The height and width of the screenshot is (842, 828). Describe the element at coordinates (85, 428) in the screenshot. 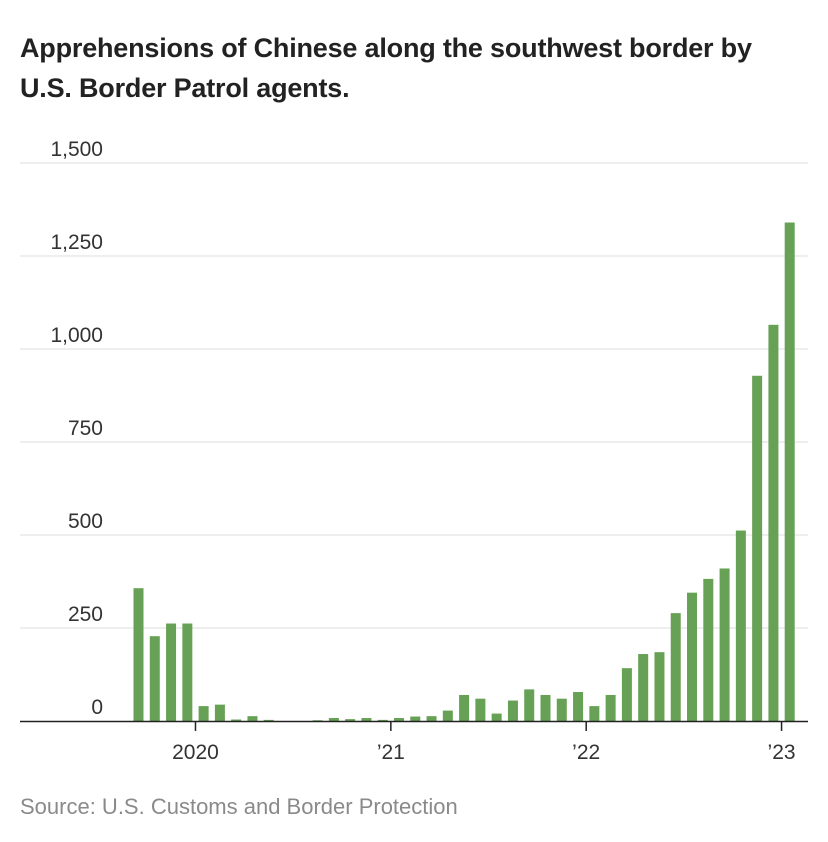

I see `y-tick-label: 750` at that location.